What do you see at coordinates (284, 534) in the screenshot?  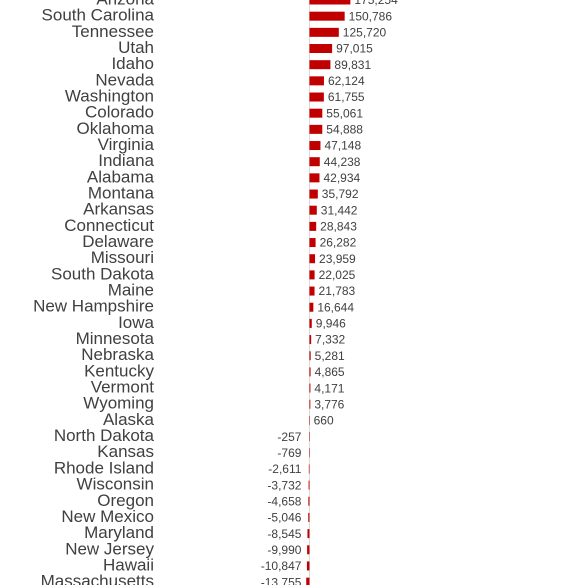 I see `value-label: -8,545` at bounding box center [284, 534].